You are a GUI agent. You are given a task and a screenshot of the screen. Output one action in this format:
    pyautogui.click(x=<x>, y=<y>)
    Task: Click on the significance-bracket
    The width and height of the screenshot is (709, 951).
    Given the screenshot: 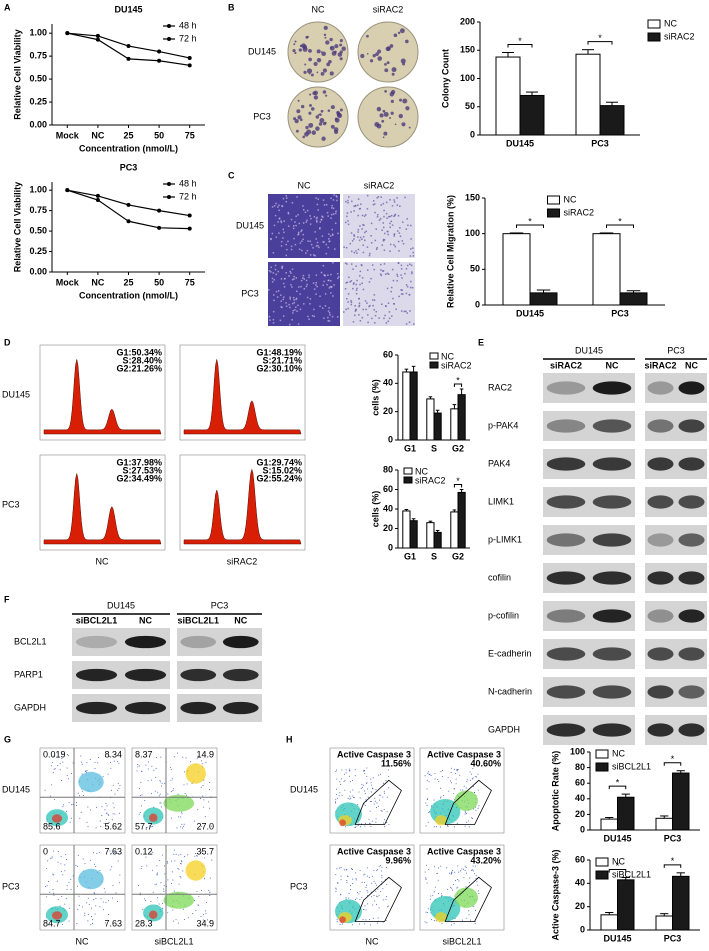 What is the action you would take?
    pyautogui.click(x=672, y=866)
    